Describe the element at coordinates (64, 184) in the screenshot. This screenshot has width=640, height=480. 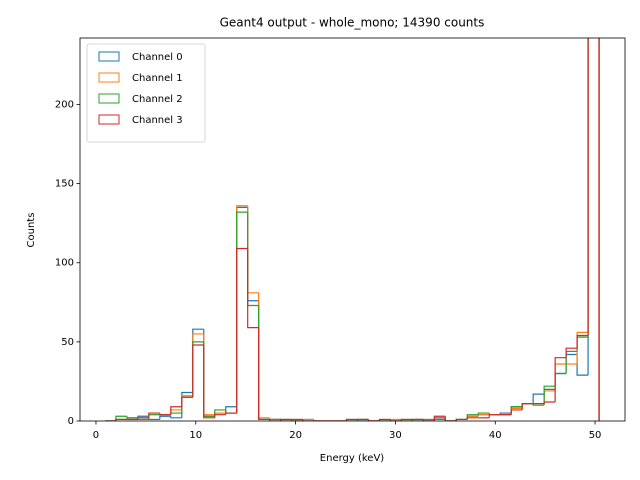
I see `y-tick-label: 150` at that location.